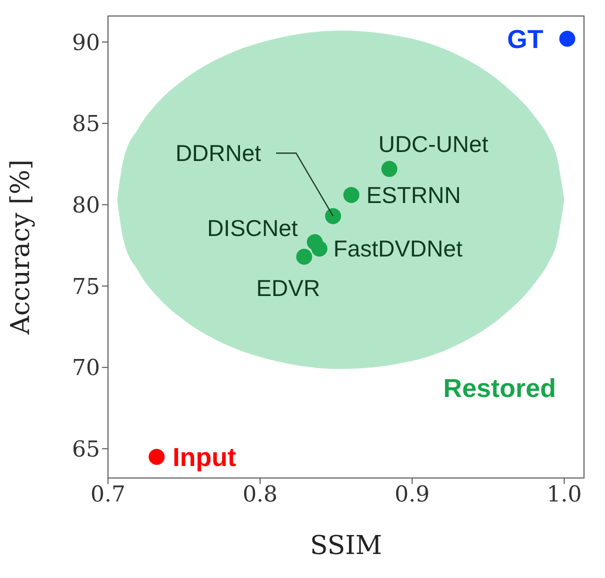  I want to click on y-tick-label: 70, so click(86, 369).